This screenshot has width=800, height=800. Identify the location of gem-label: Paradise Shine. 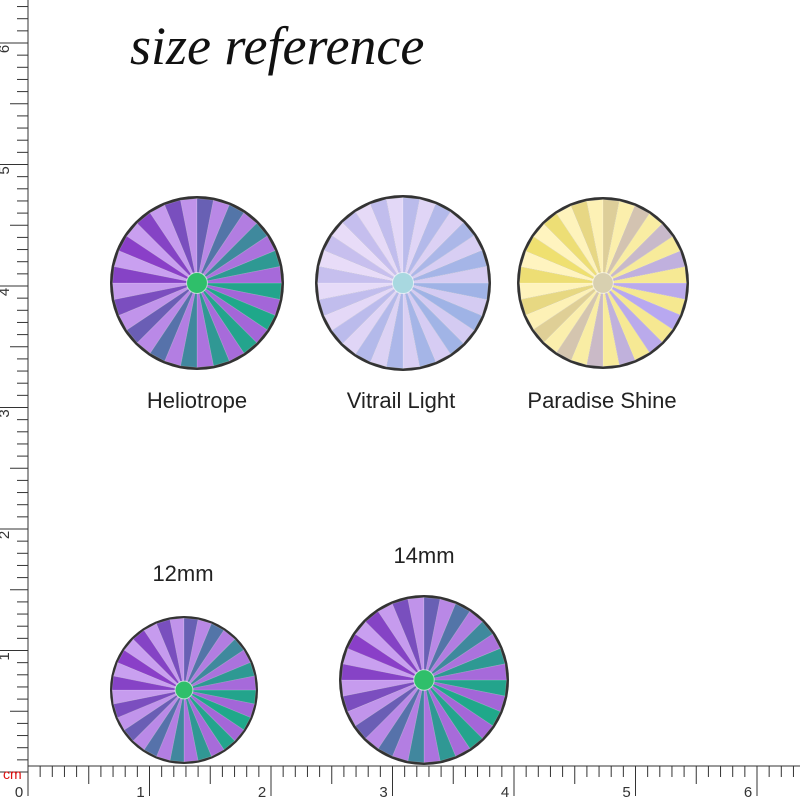
(601, 400).